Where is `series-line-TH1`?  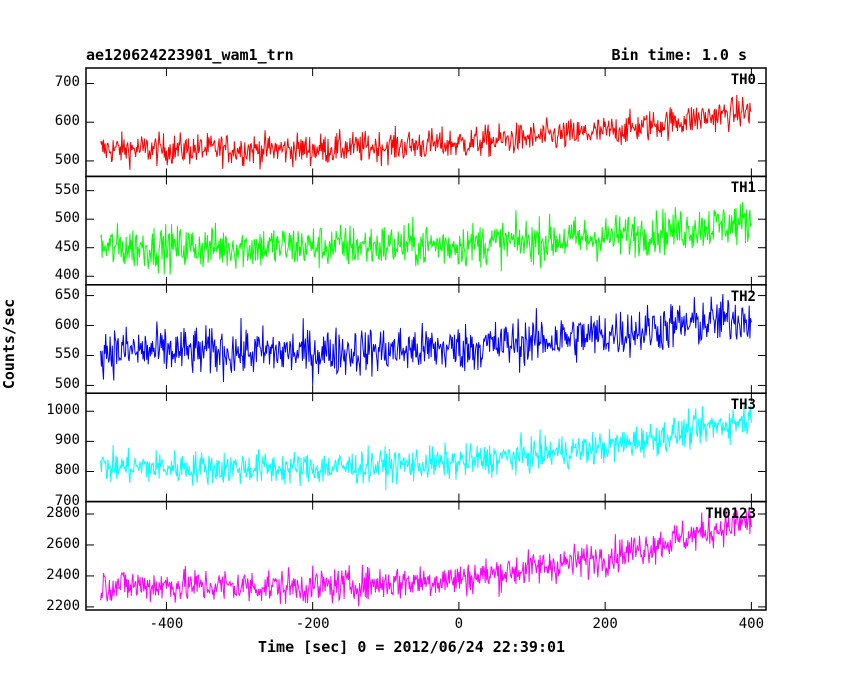 series-line-TH1 is located at coordinates (426, 238).